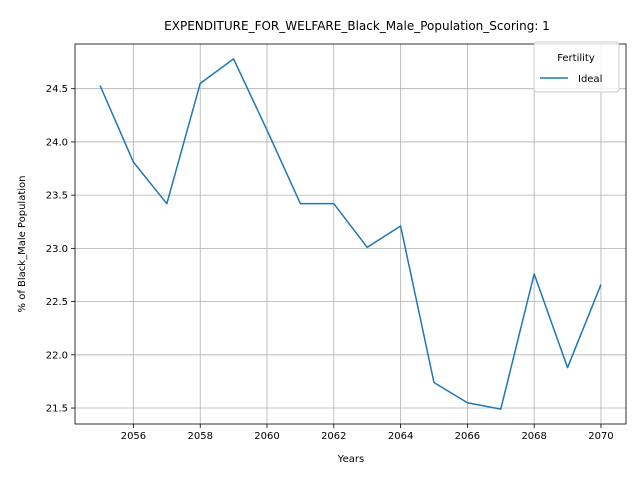 The height and width of the screenshot is (480, 640). Describe the element at coordinates (57, 249) in the screenshot. I see `y-tick-label: 23.0` at that location.